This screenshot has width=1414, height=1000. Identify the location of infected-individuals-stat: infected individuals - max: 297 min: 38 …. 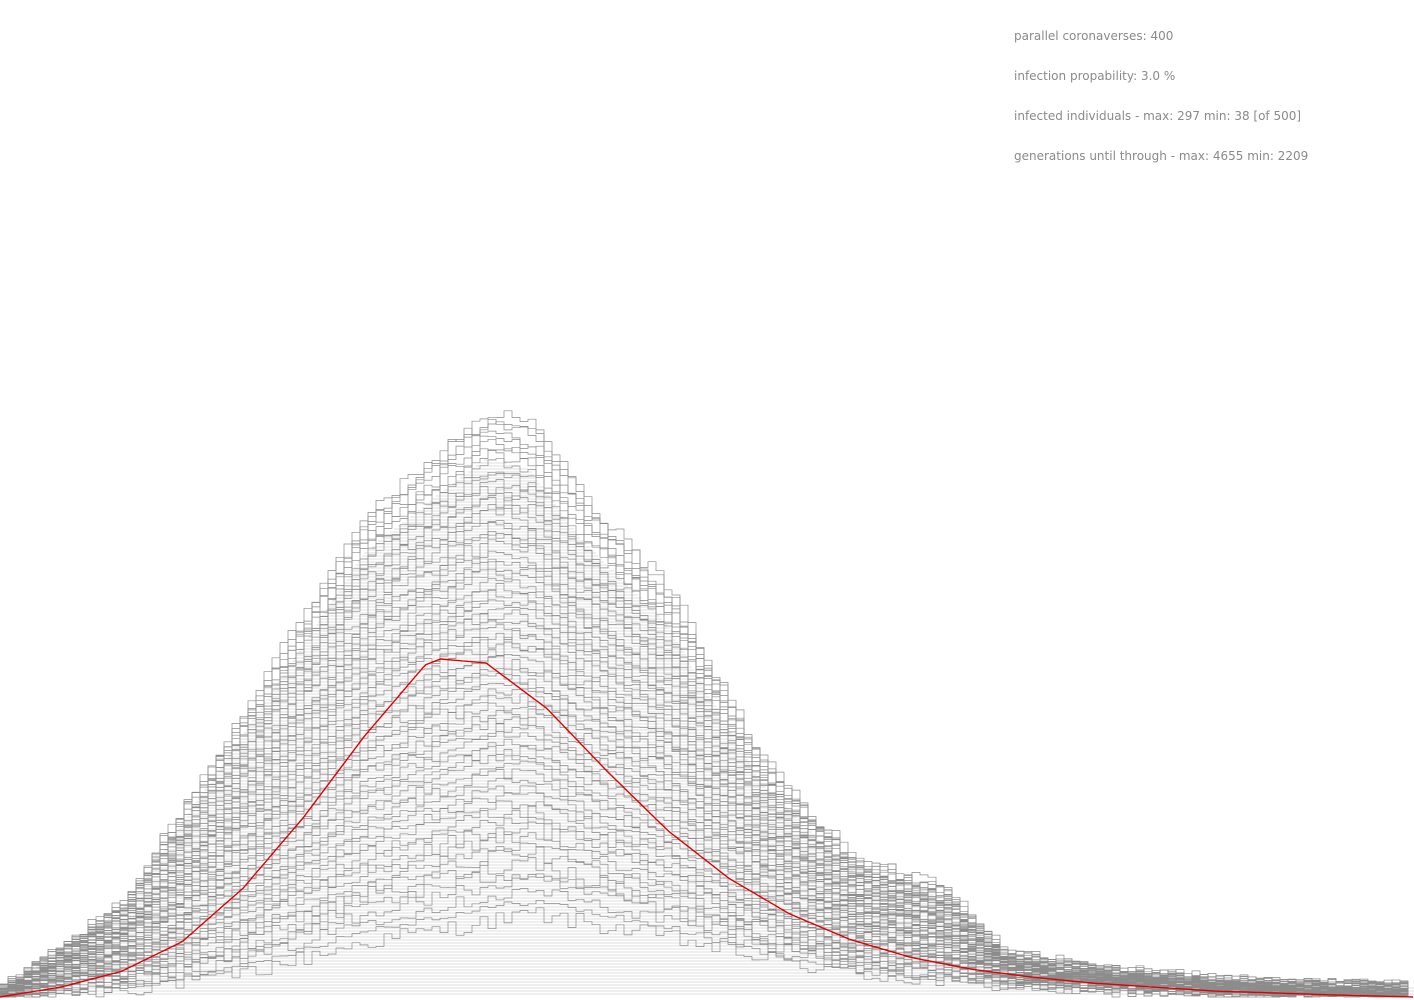
(1158, 116).